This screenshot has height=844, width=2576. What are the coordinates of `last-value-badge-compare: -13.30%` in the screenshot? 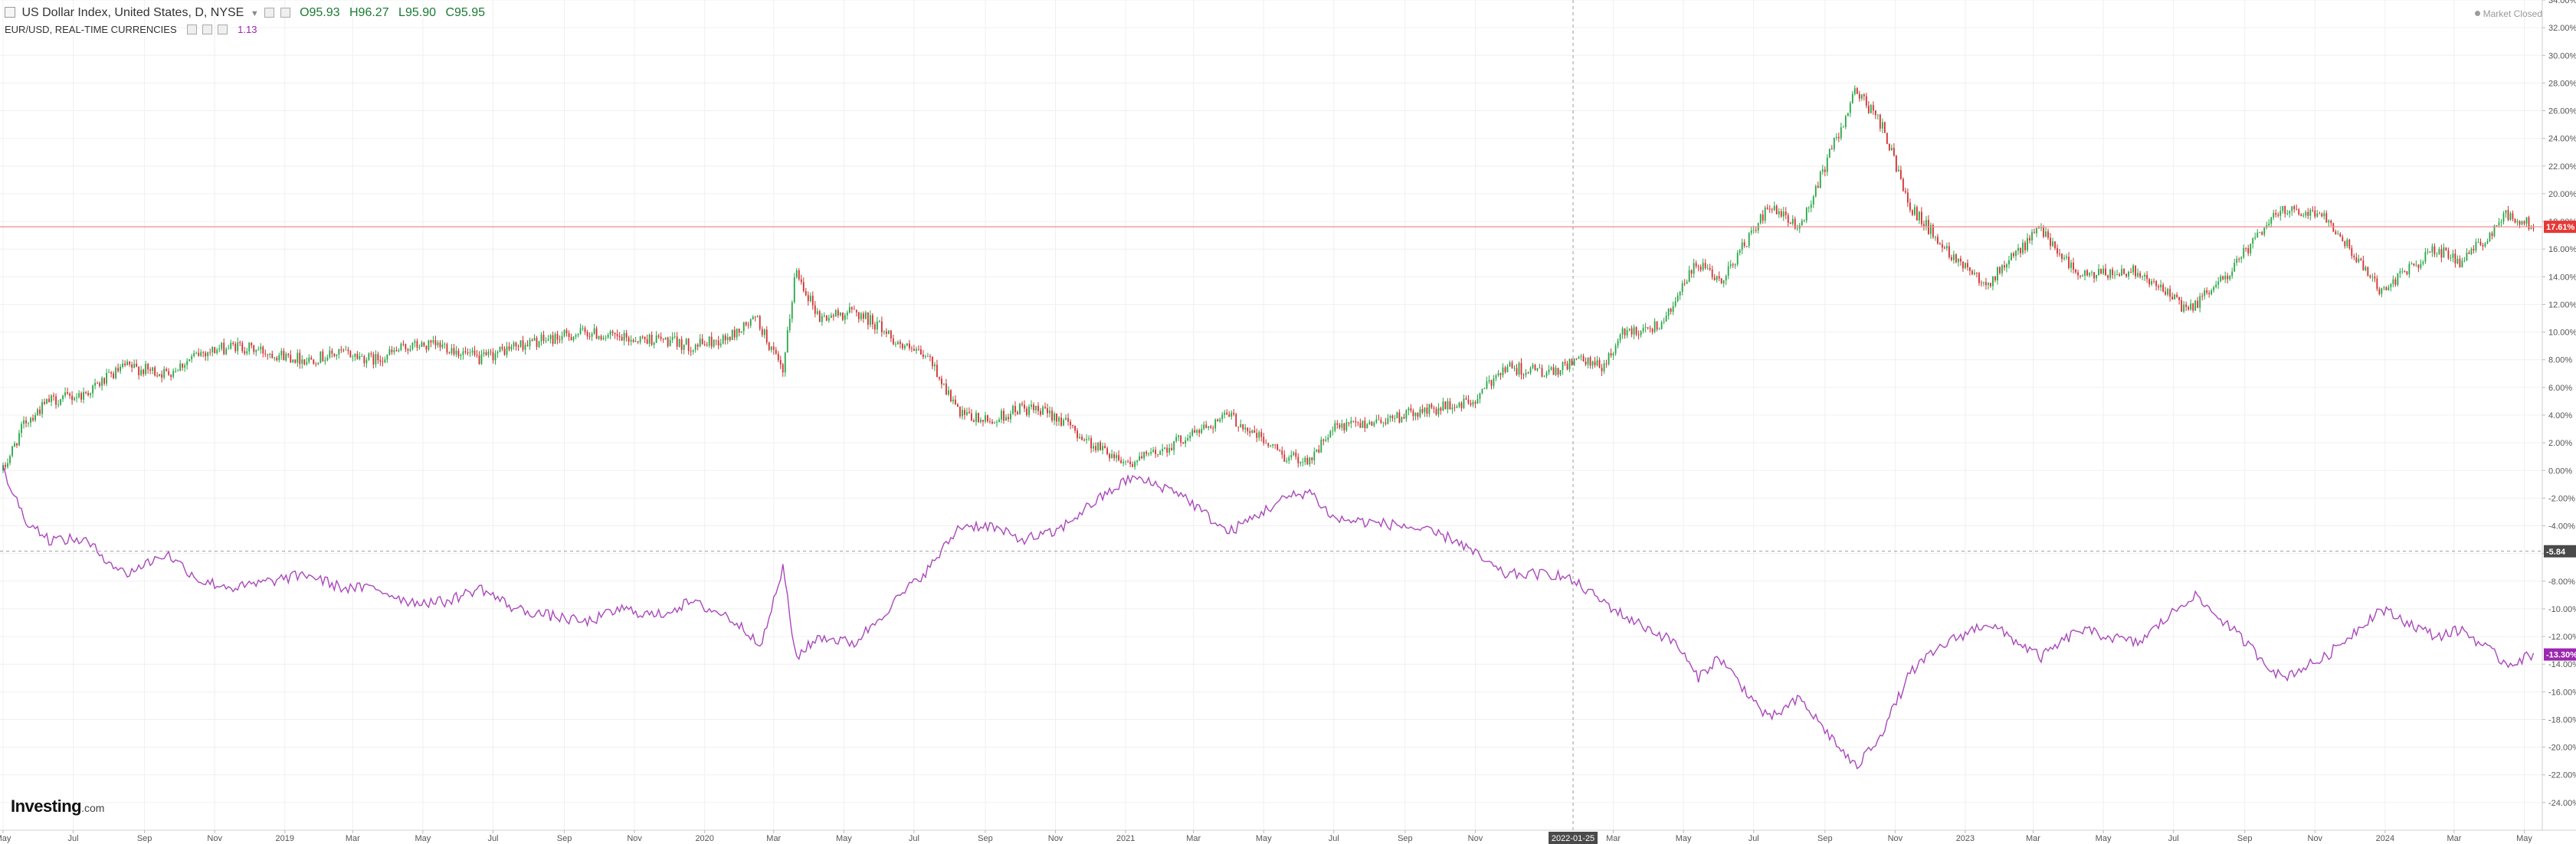 It's located at (2560, 655).